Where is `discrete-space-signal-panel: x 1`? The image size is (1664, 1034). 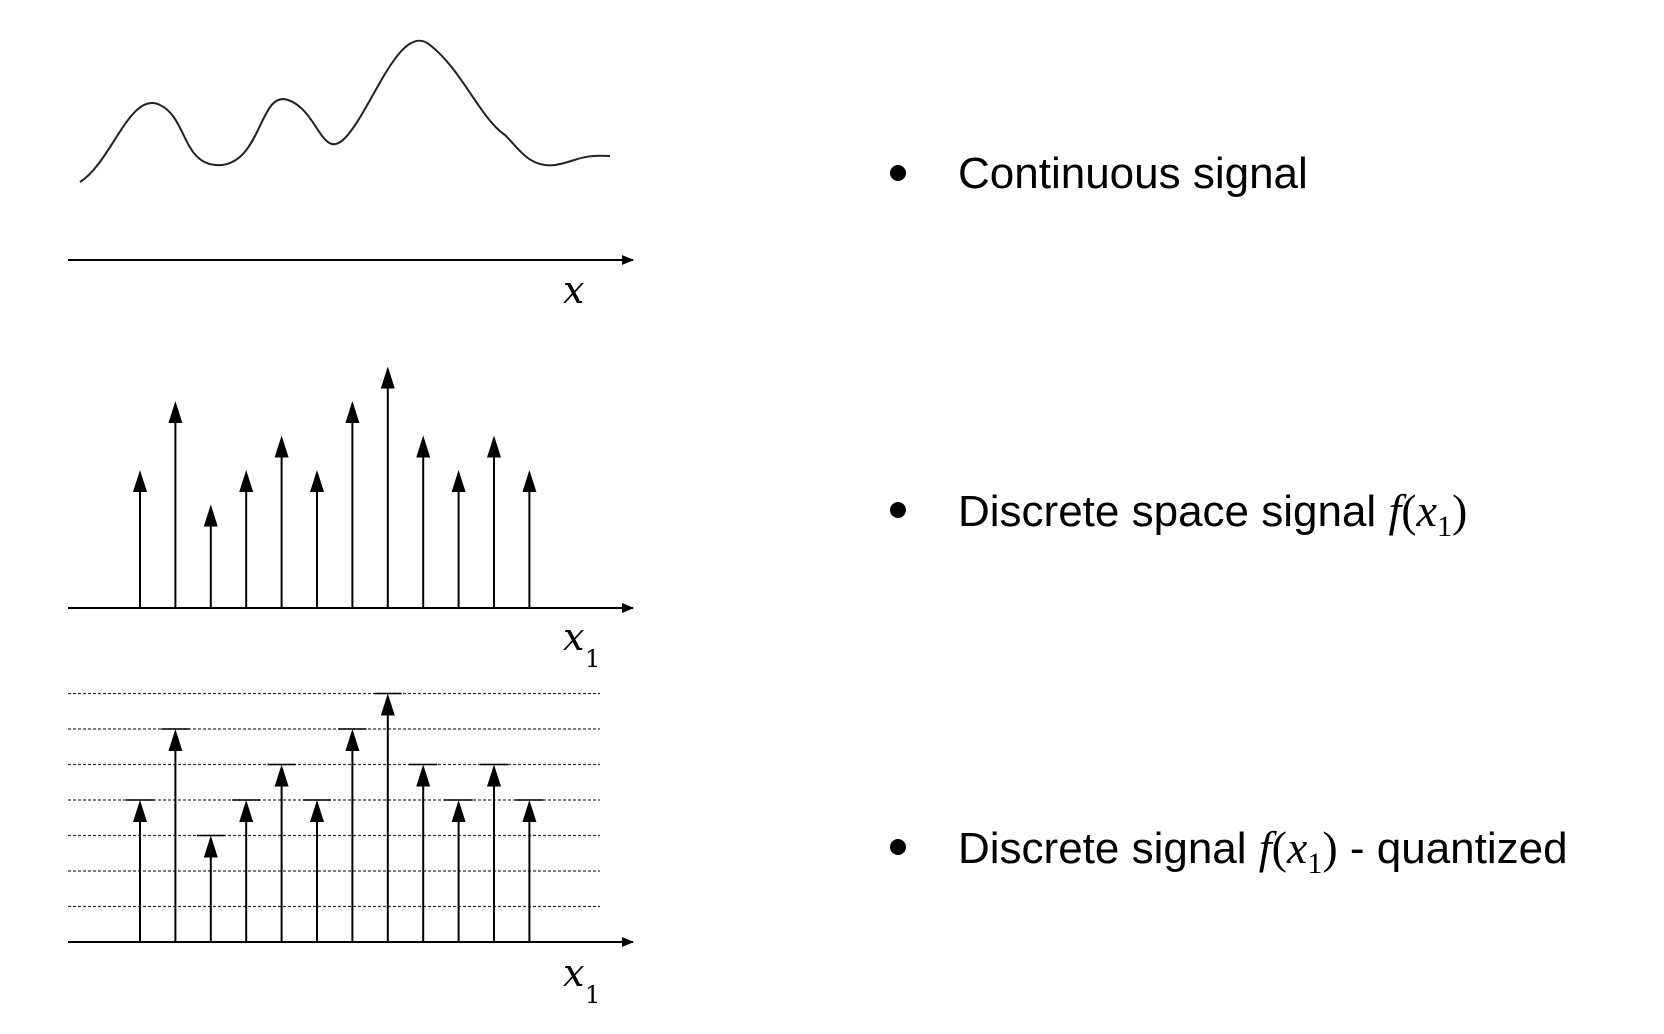 discrete-space-signal-panel: x 1 is located at coordinates (351, 519).